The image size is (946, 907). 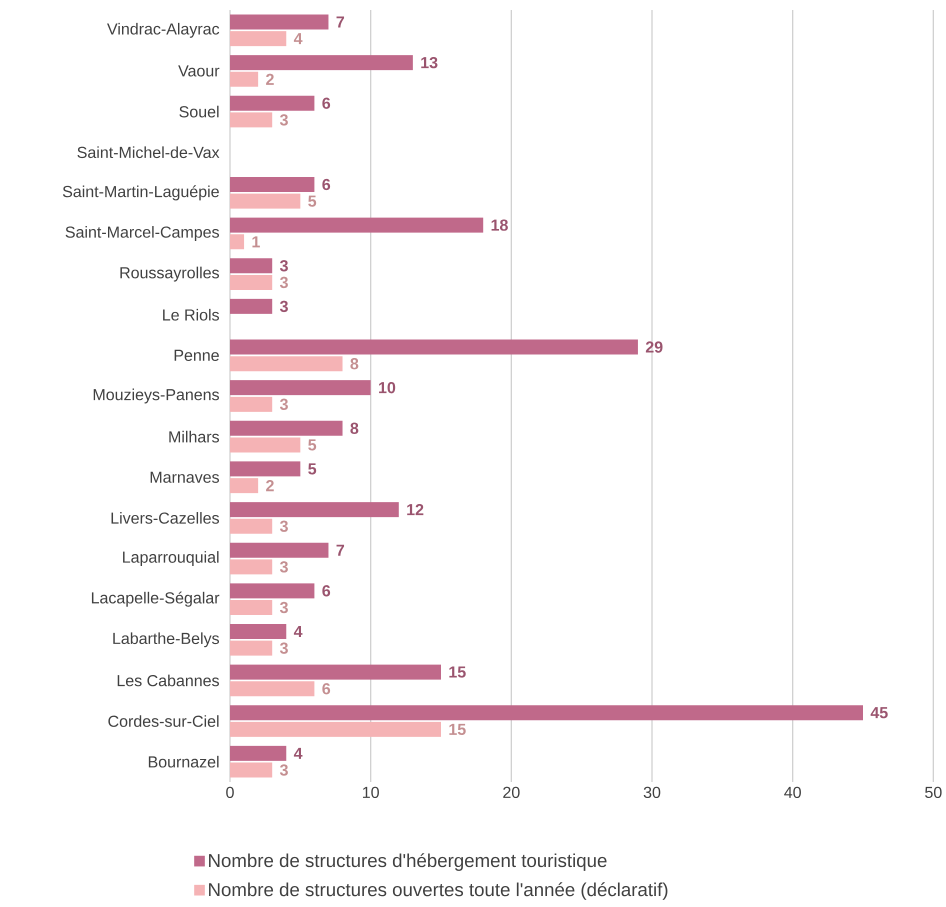 I want to click on data-label: 12, so click(x=415, y=510).